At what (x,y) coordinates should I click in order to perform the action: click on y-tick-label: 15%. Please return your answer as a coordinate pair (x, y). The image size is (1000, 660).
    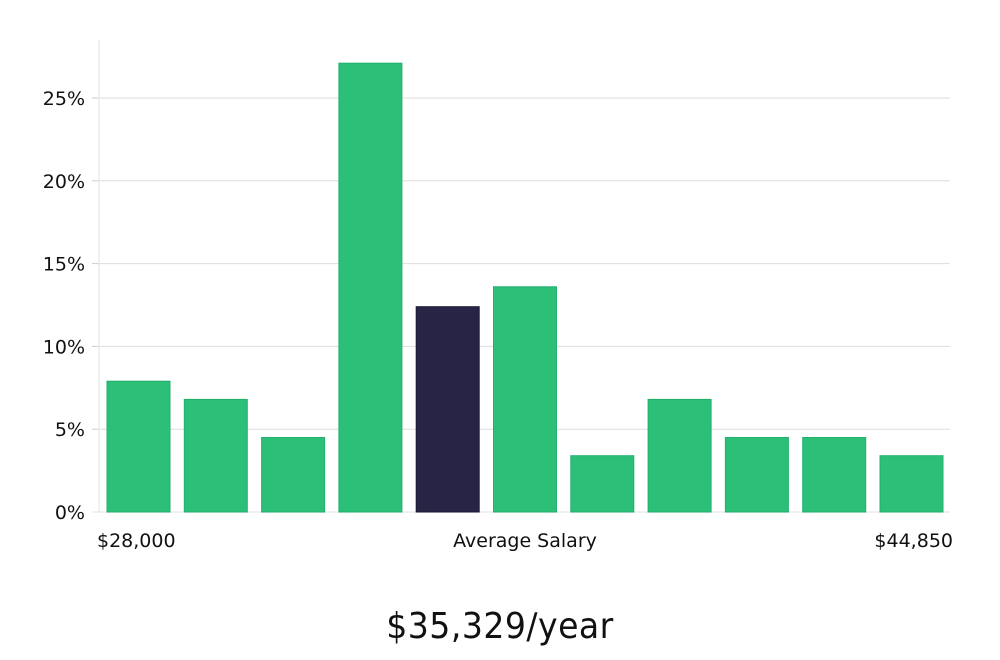
    Looking at the image, I should click on (64, 265).